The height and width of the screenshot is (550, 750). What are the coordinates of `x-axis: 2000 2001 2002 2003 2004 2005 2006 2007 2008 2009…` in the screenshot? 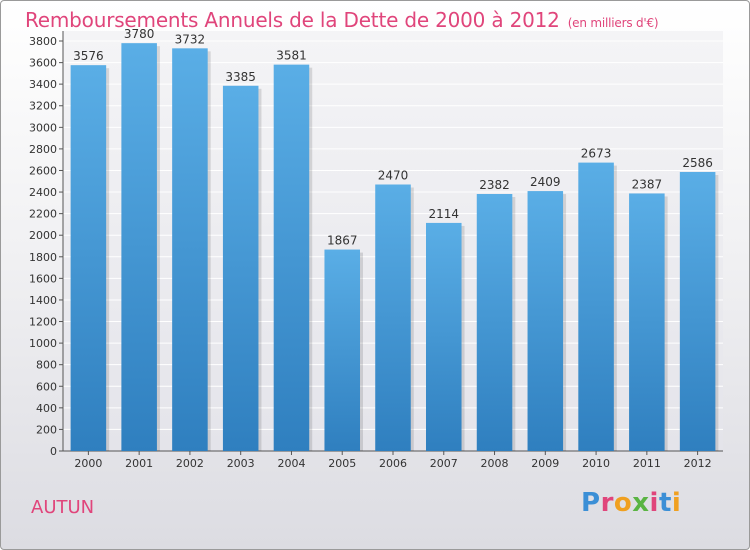 It's located at (393, 460).